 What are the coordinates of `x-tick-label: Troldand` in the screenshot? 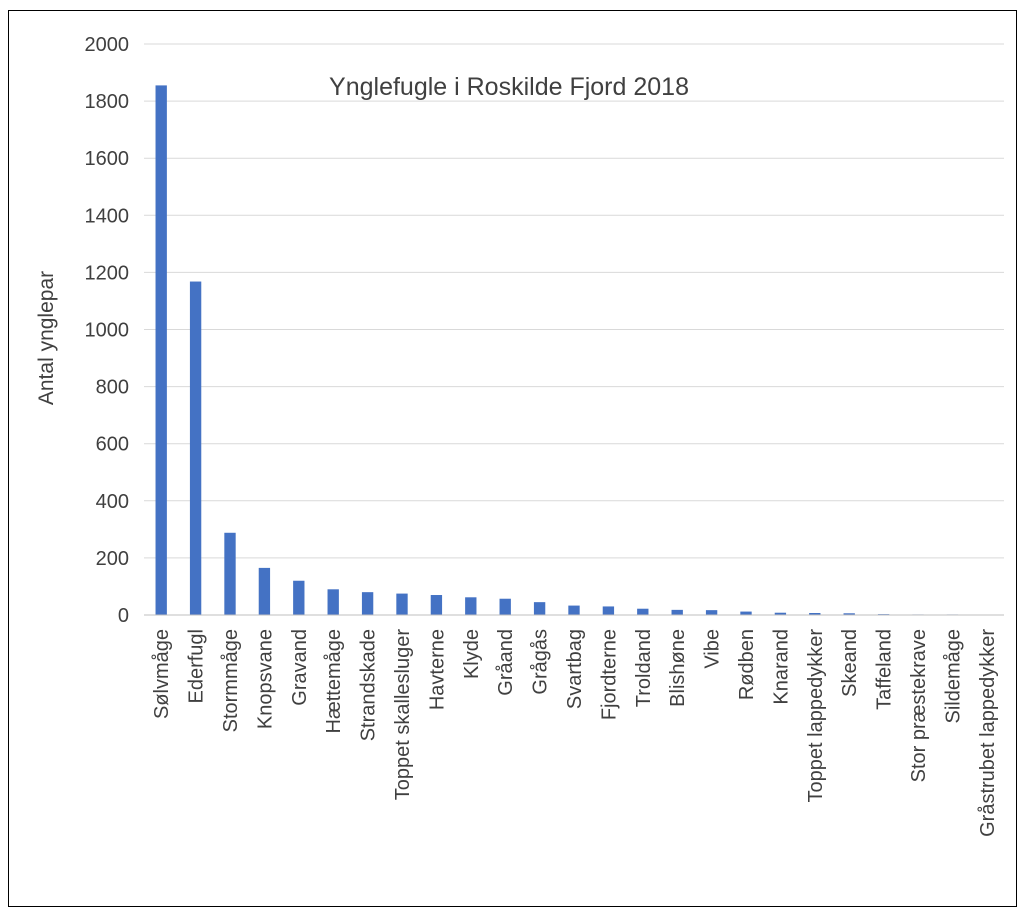 It's located at (644, 668).